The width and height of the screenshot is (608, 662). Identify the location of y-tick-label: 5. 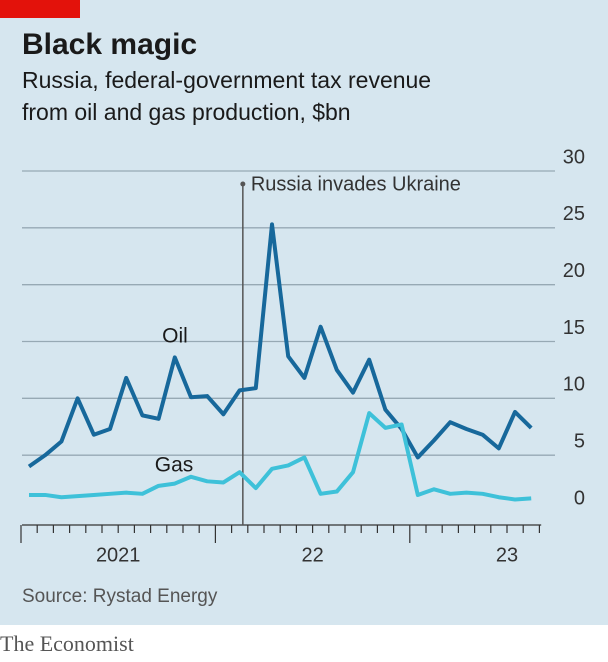
(579, 441).